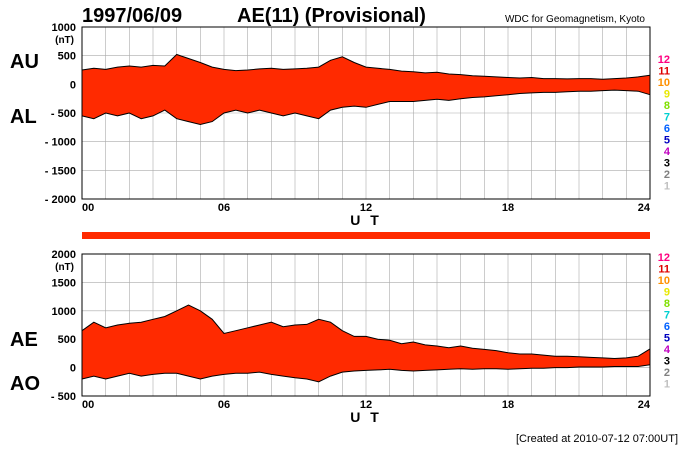  I want to click on y-tick-label: 2000, so click(64, 255).